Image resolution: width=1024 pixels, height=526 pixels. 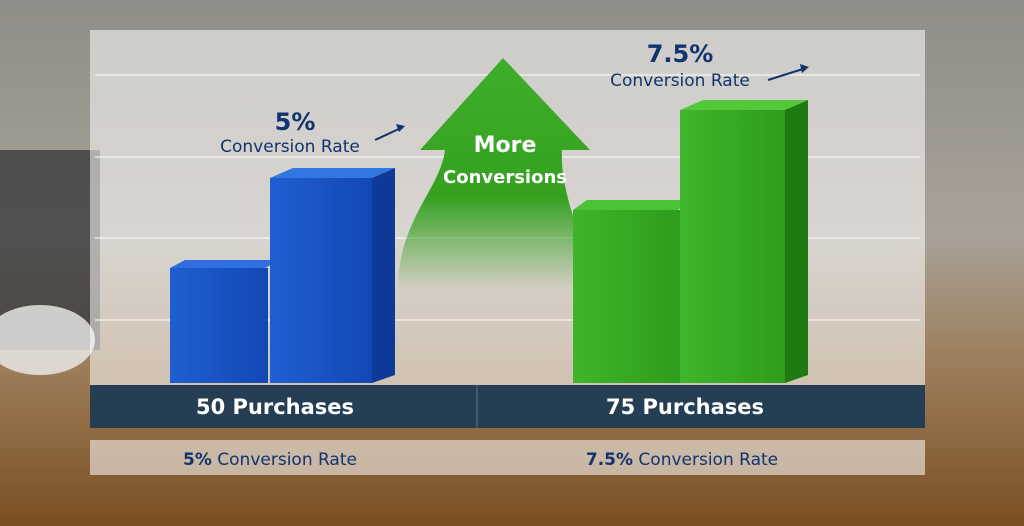 I want to click on right-purchases: 75 Purchases, so click(x=685, y=407).